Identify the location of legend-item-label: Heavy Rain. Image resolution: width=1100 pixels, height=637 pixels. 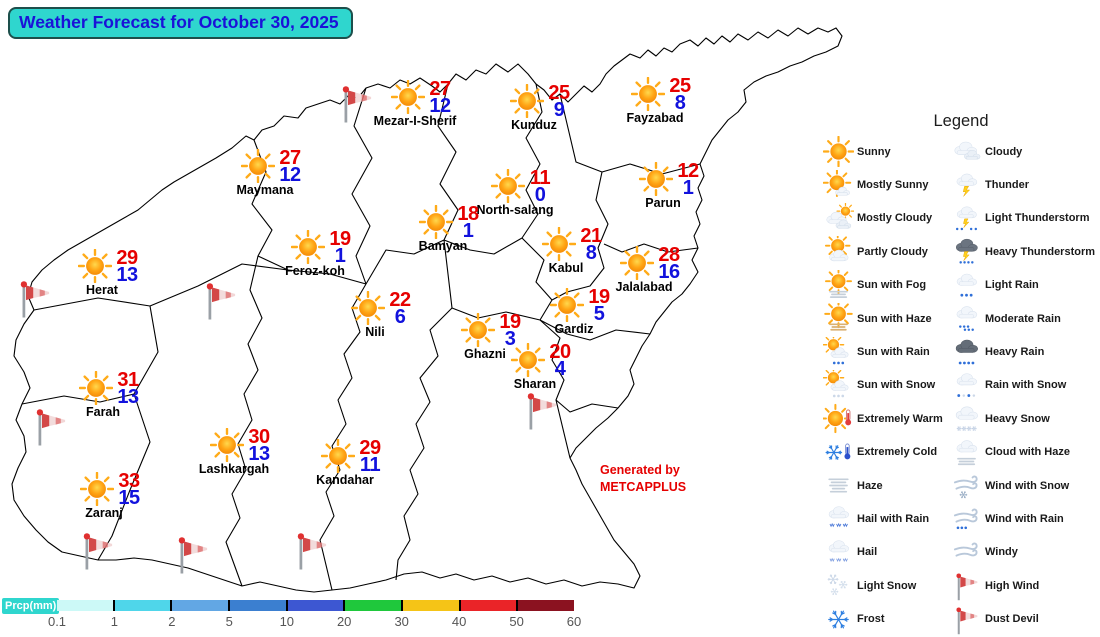
(1015, 352).